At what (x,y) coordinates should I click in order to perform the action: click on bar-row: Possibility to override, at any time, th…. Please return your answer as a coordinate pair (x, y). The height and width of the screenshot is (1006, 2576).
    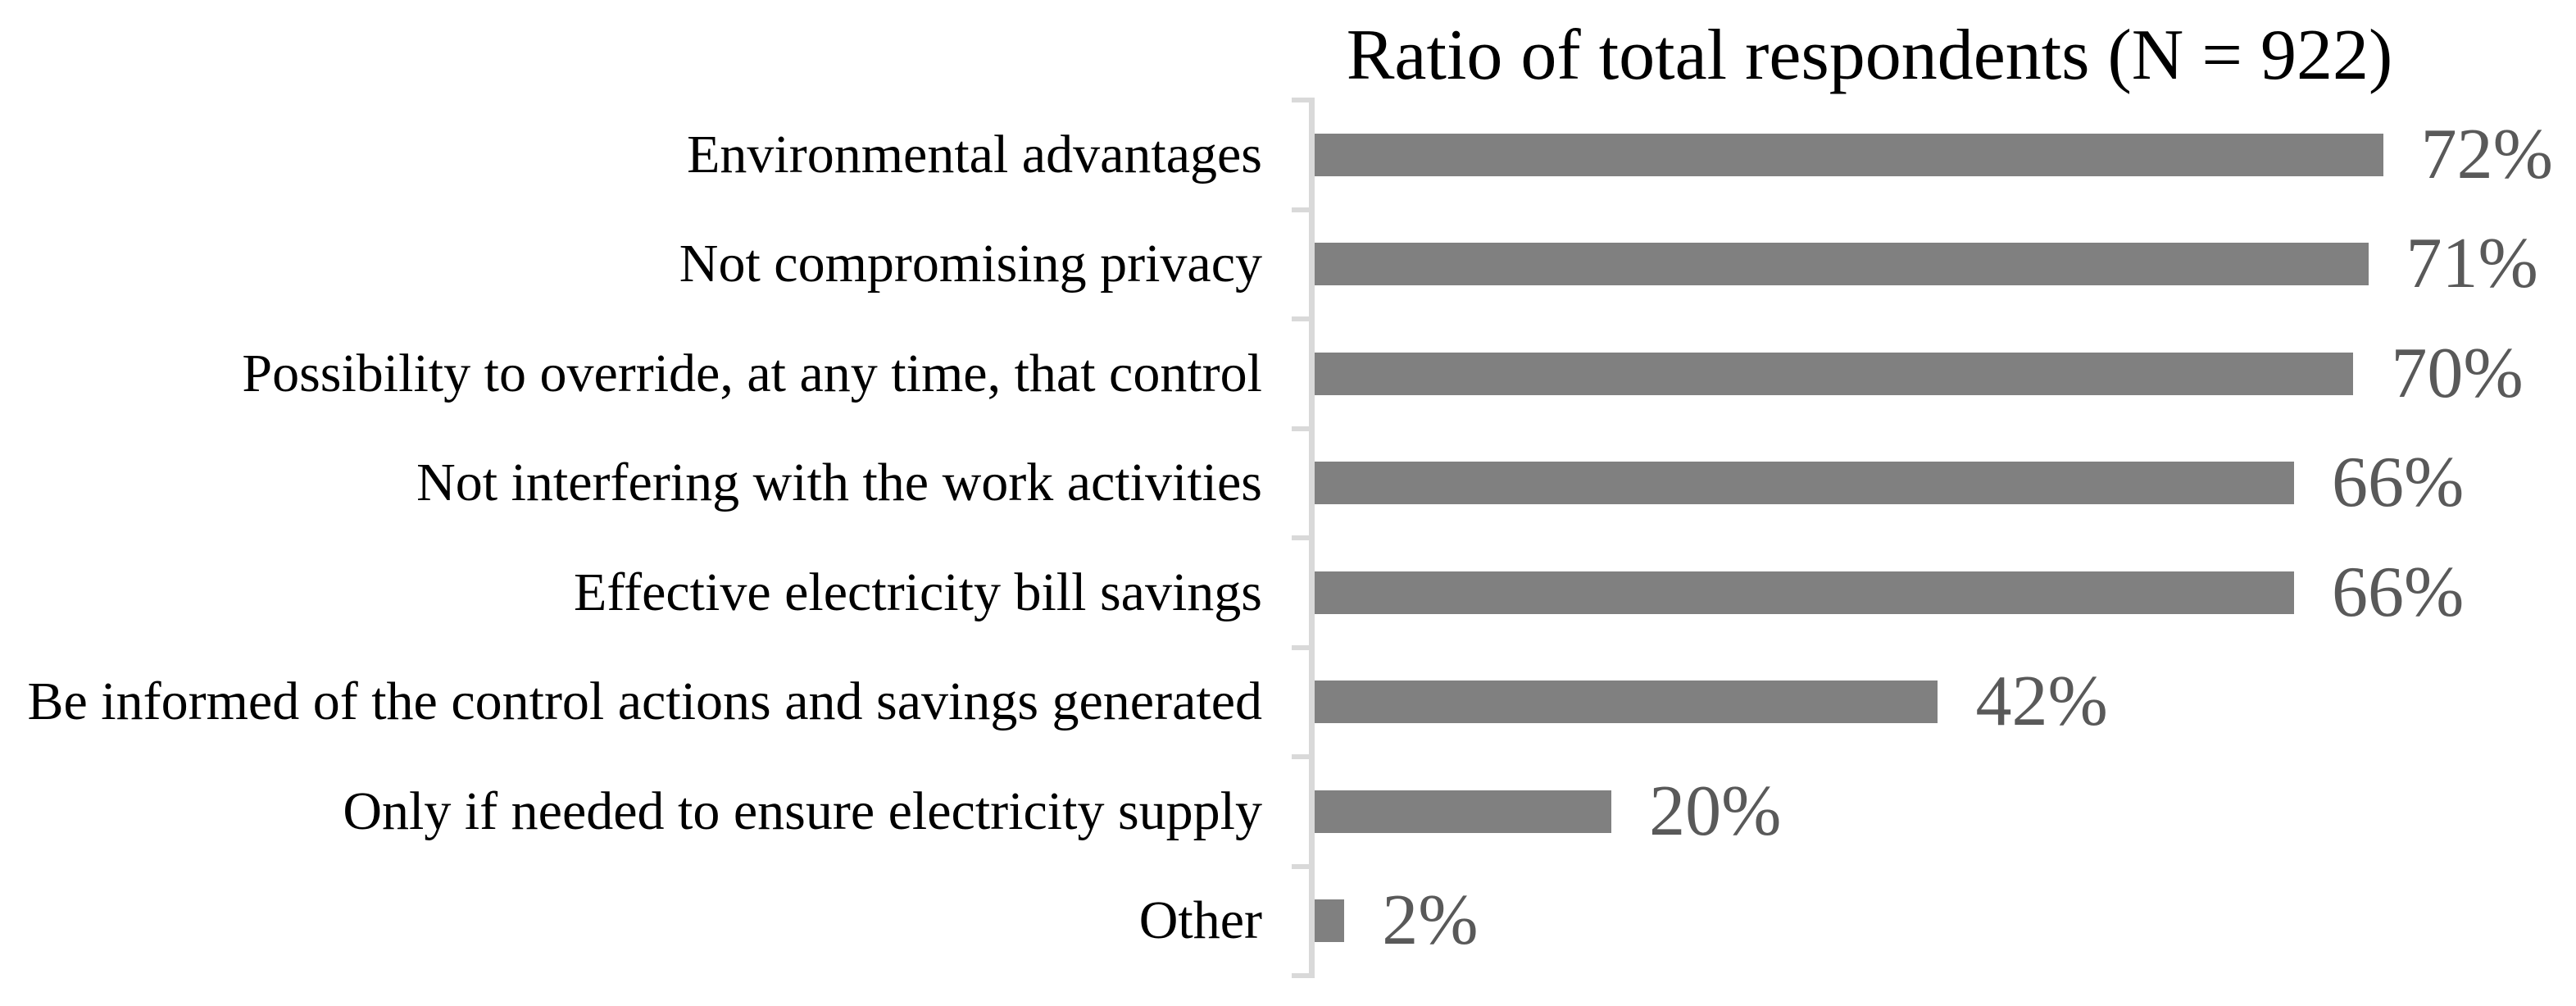
    Looking at the image, I should click on (1288, 374).